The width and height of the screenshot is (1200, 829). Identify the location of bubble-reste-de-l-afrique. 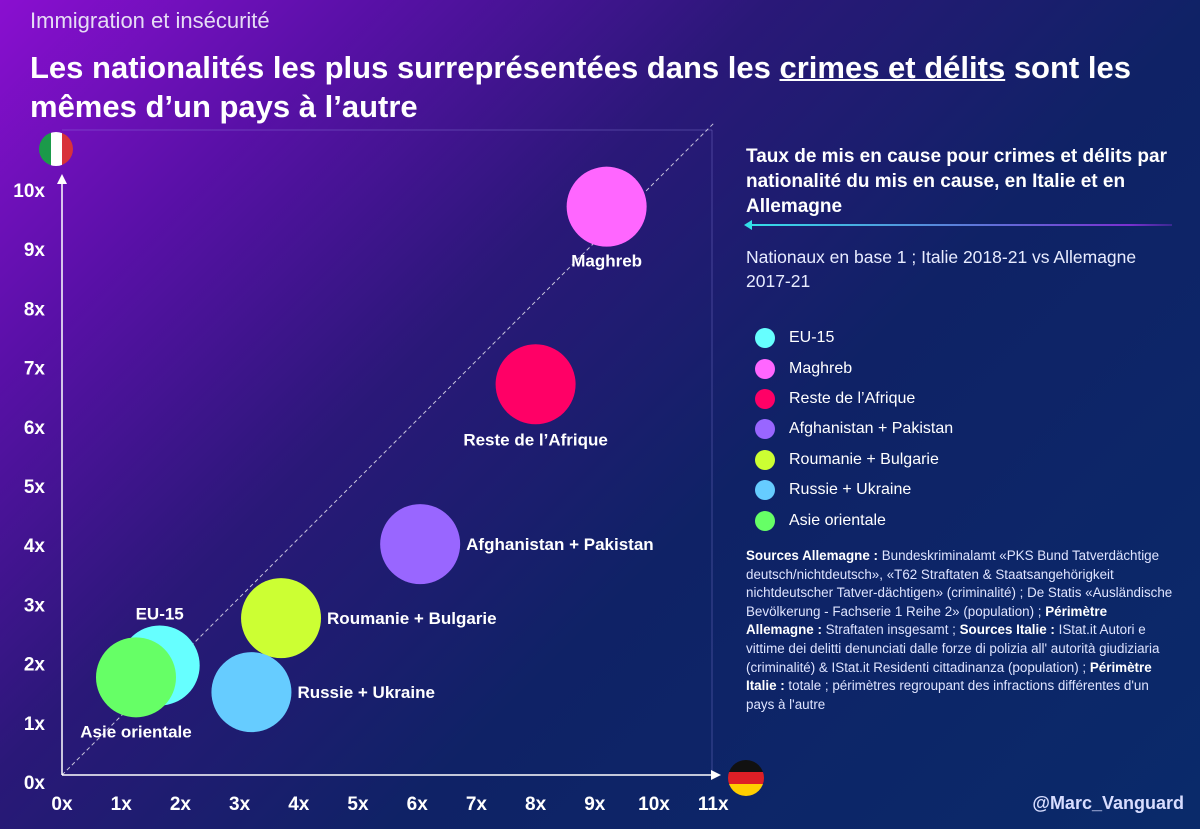
(535, 384).